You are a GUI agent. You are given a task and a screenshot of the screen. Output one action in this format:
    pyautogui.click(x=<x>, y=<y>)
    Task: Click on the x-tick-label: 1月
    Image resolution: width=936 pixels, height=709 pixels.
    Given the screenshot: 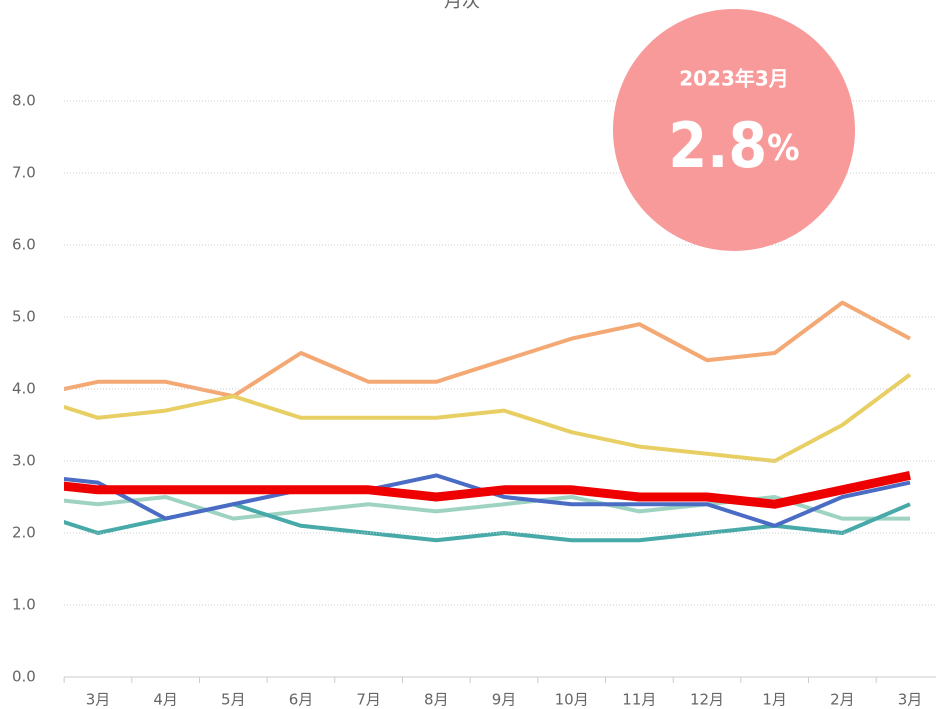 What is the action you would take?
    pyautogui.click(x=774, y=700)
    